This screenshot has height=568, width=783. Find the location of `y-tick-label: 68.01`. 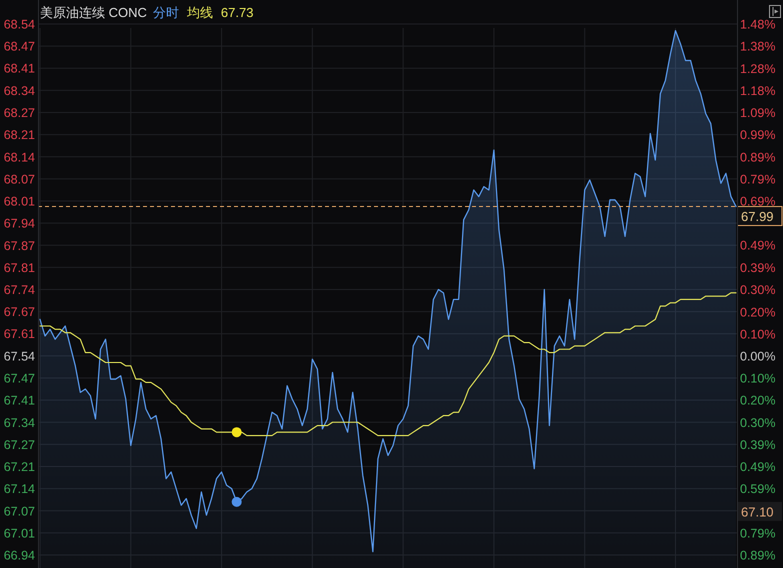

y-tick-label: 68.01 is located at coordinates (20, 201).